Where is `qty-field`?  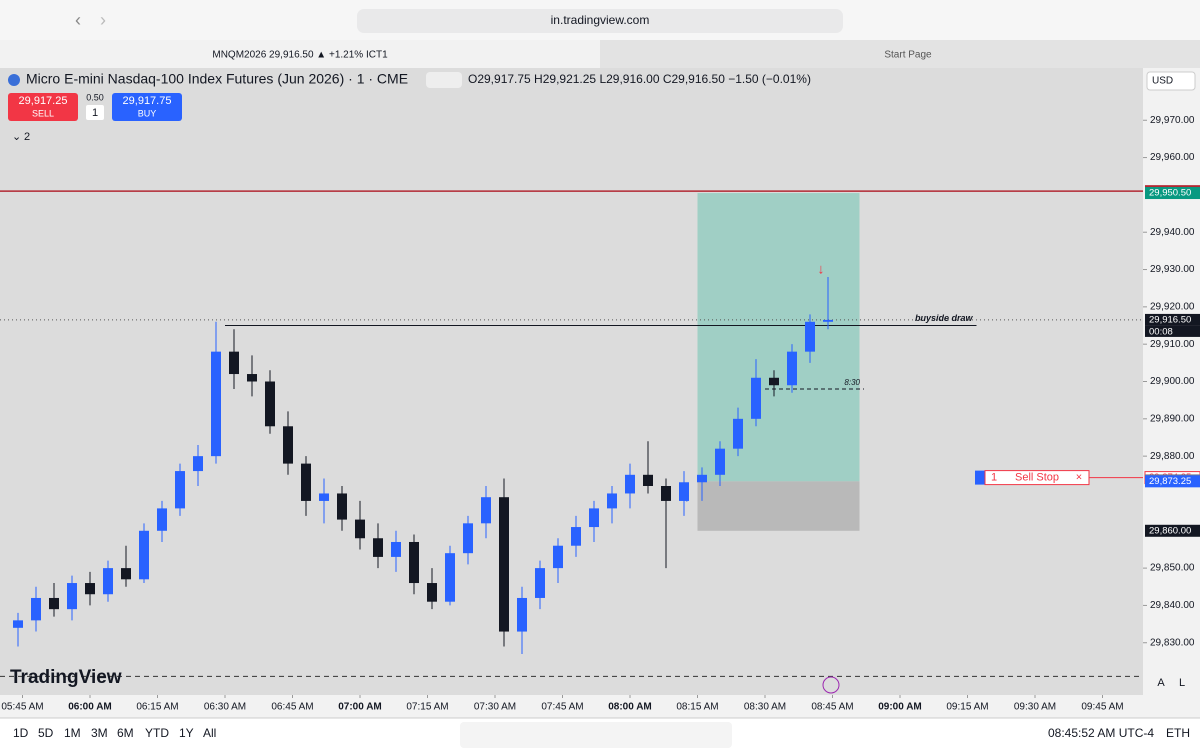 qty-field is located at coordinates (95, 112).